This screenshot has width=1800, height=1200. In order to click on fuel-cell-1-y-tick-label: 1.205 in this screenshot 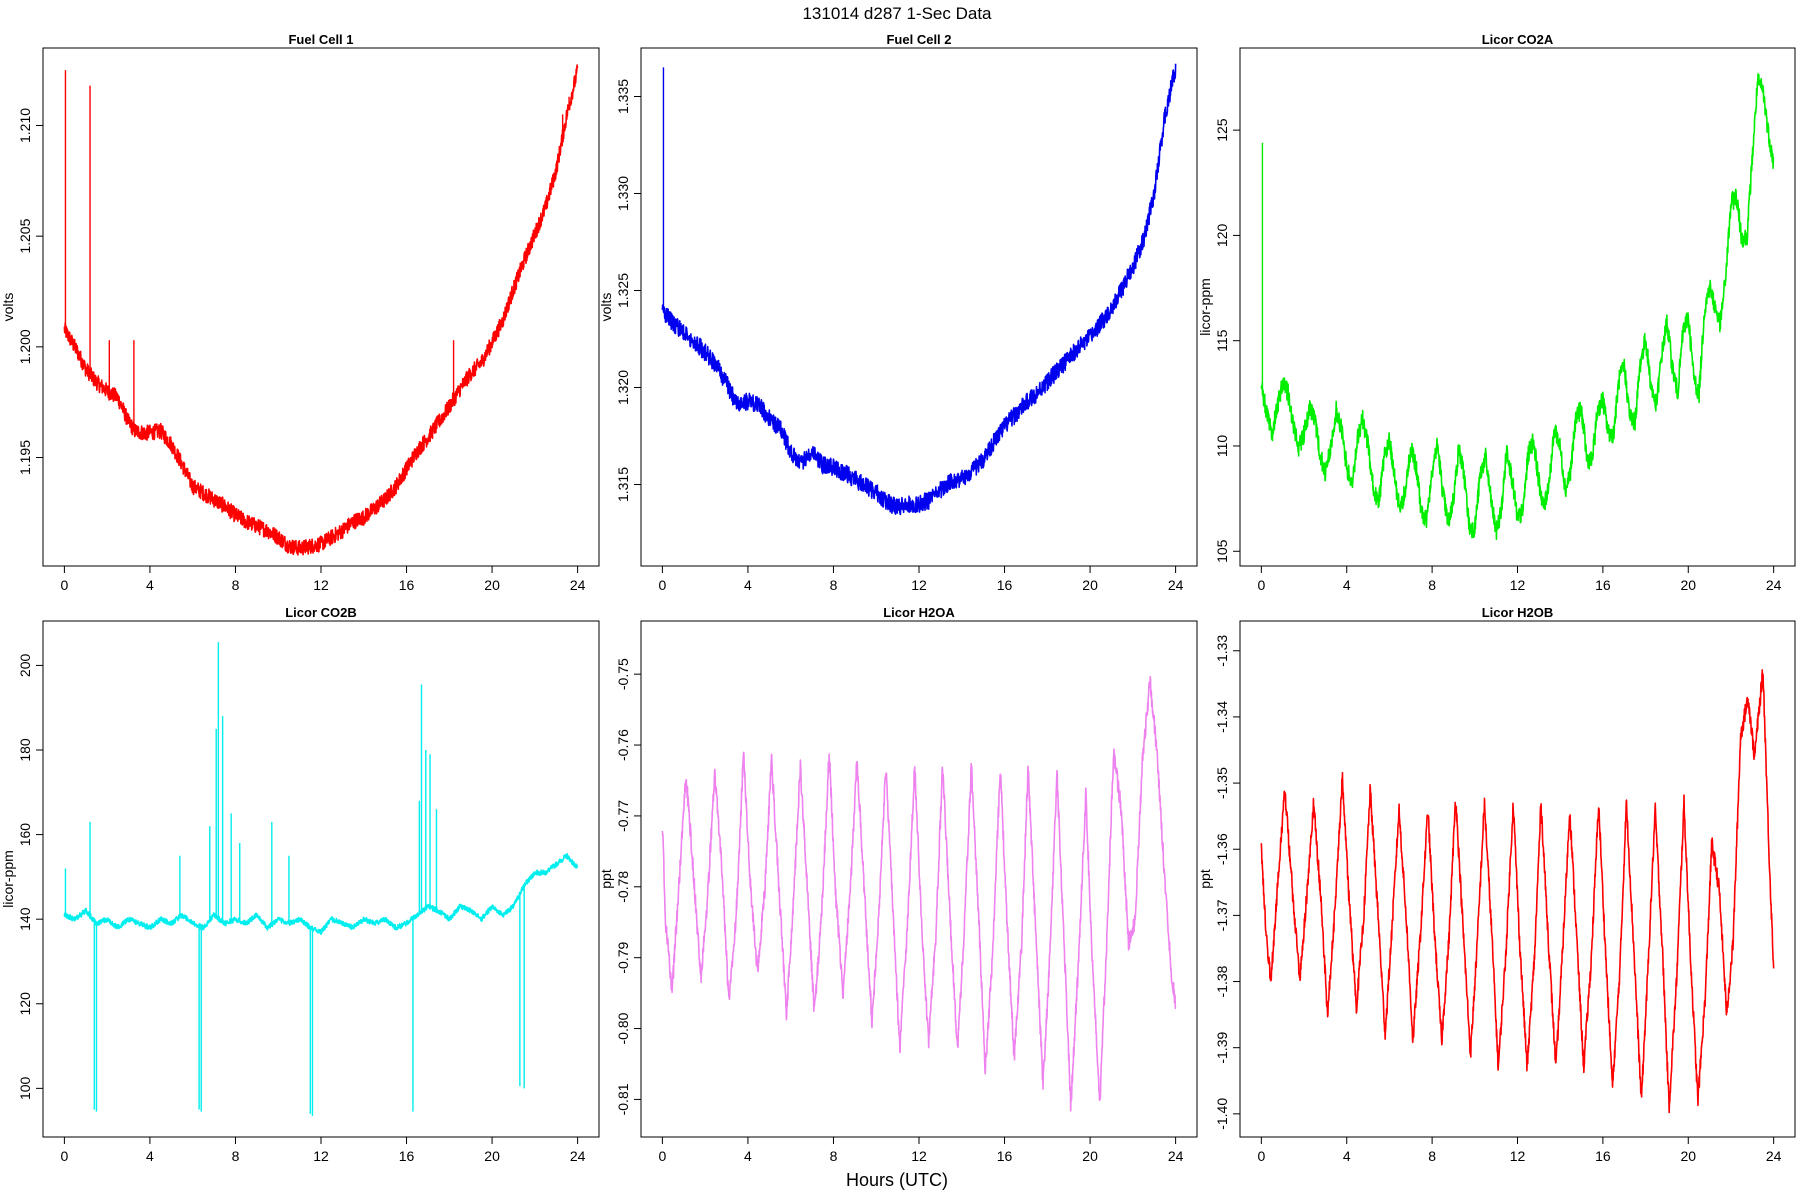, I will do `click(25, 235)`.